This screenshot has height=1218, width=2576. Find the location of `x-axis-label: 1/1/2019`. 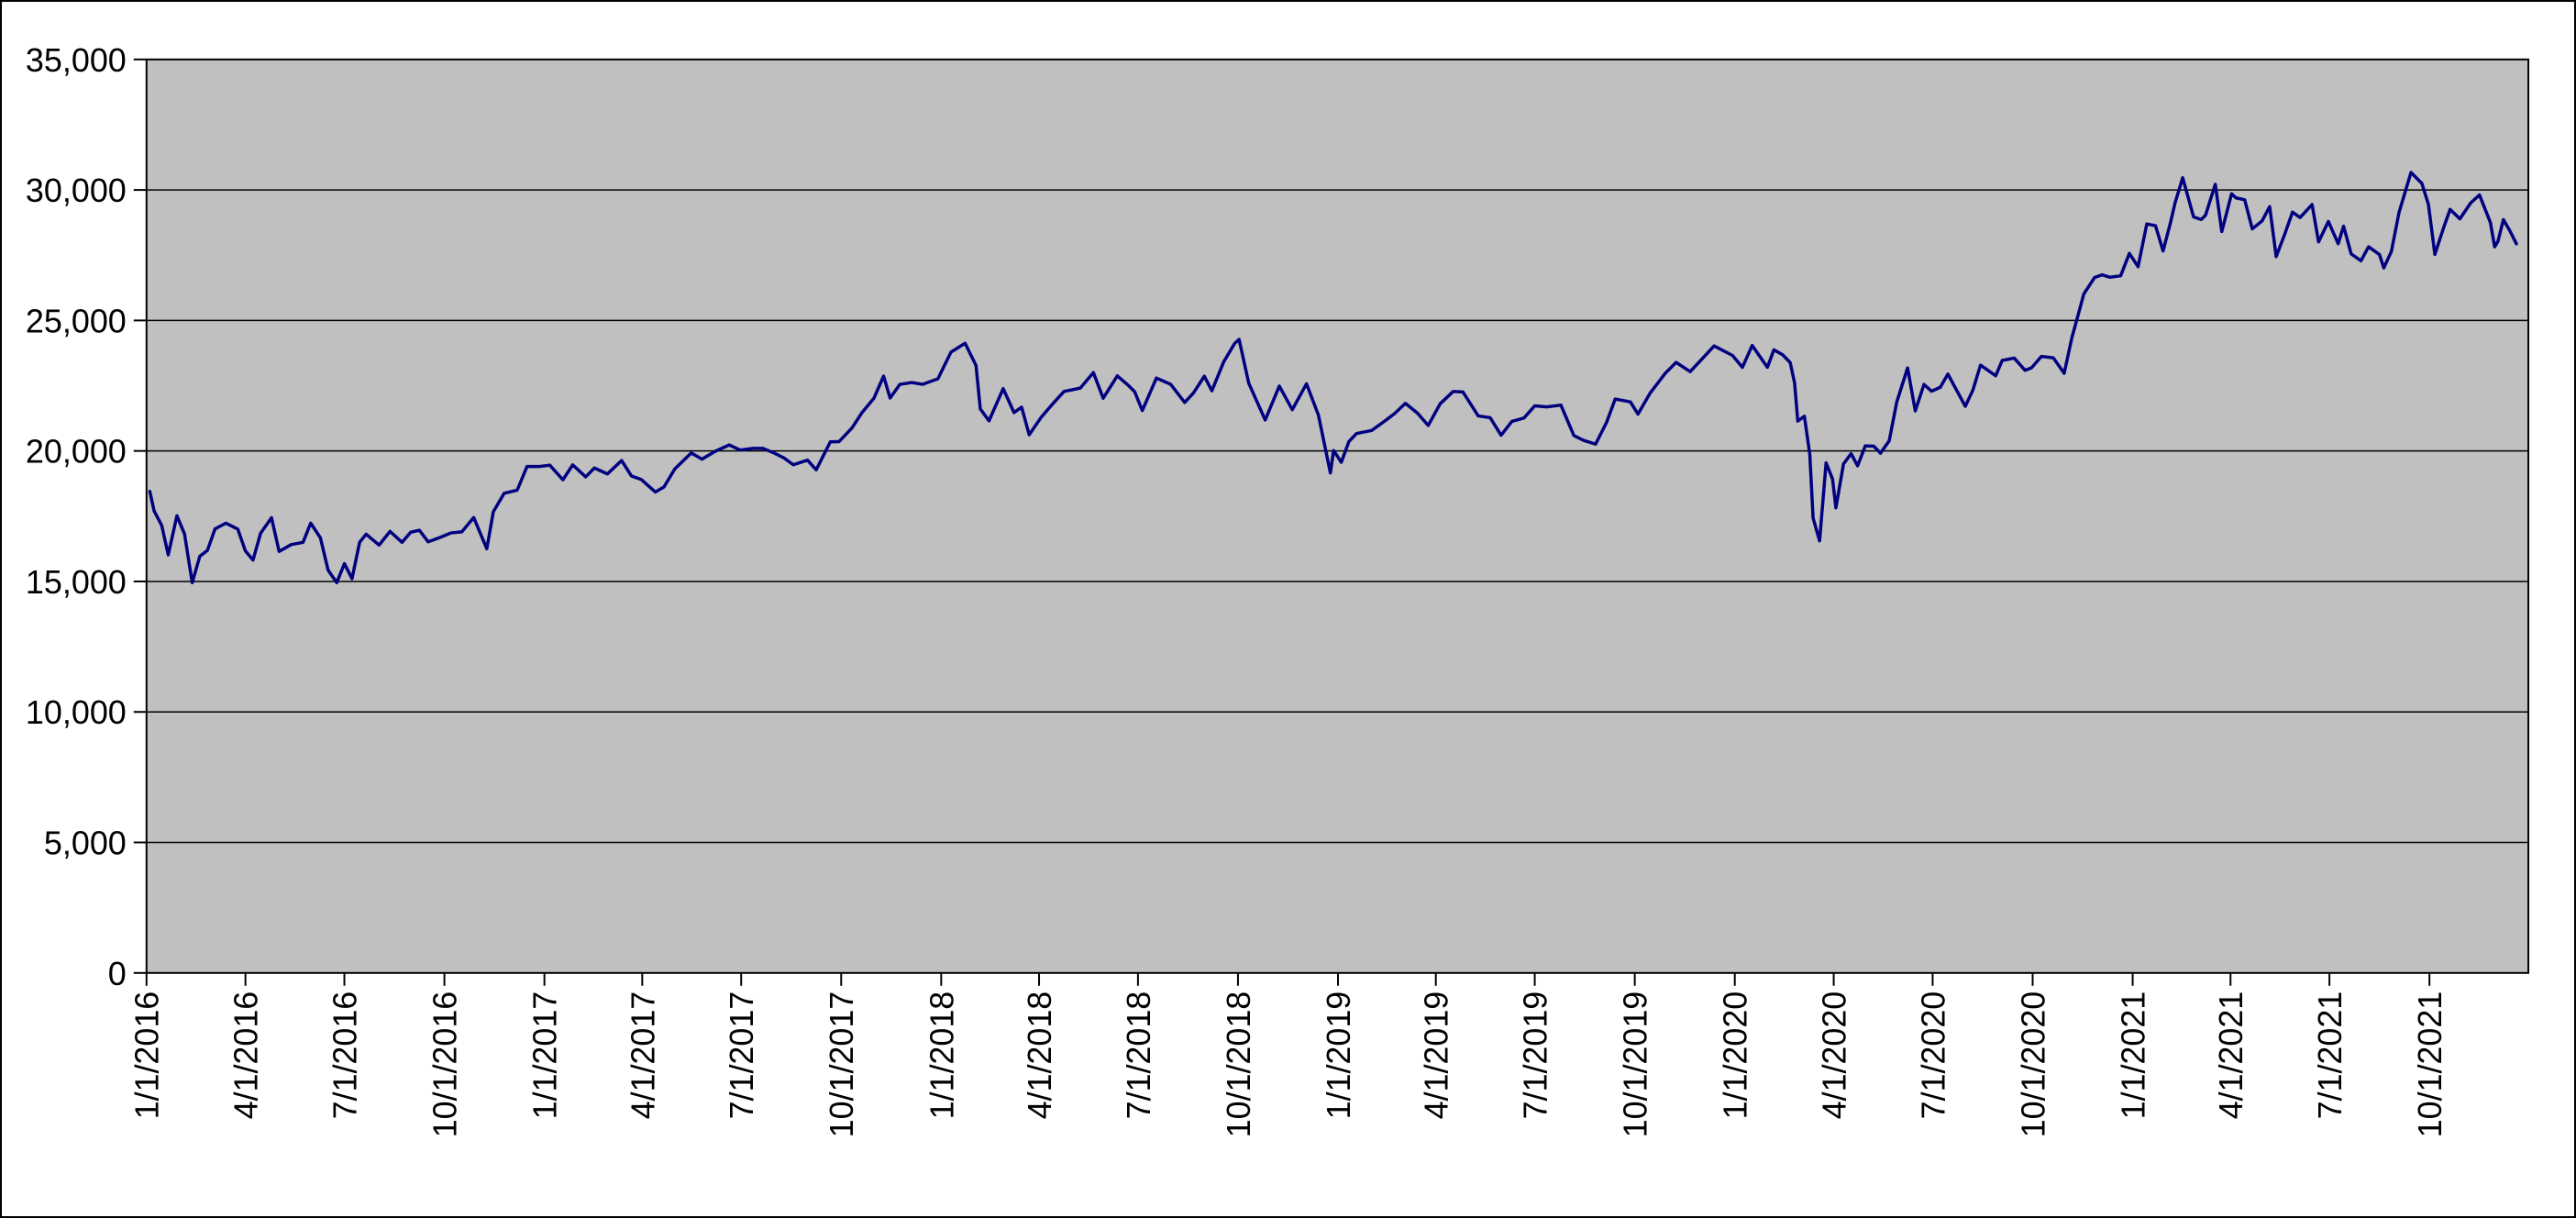

x-axis-label: 1/1/2019 is located at coordinates (1338, 1055).